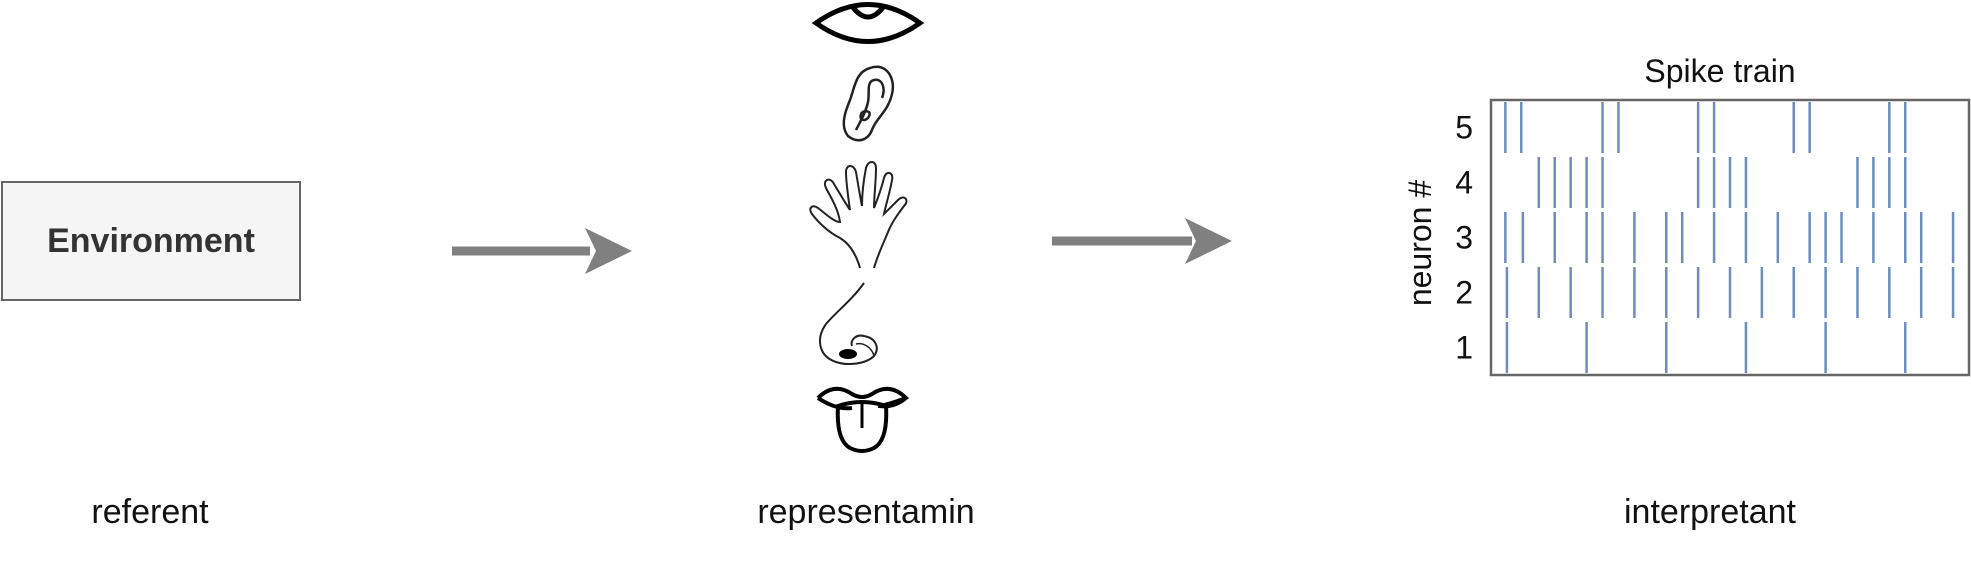 The height and width of the screenshot is (567, 1971). What do you see at coordinates (848, 323) in the screenshot?
I see `nose-icon` at bounding box center [848, 323].